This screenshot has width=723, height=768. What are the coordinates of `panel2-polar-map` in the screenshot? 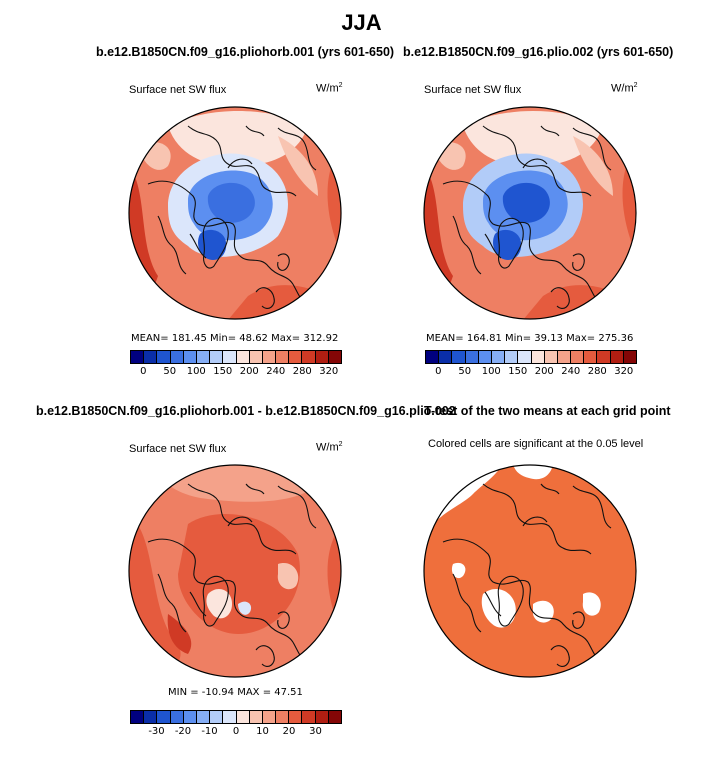 It's located at (530, 213).